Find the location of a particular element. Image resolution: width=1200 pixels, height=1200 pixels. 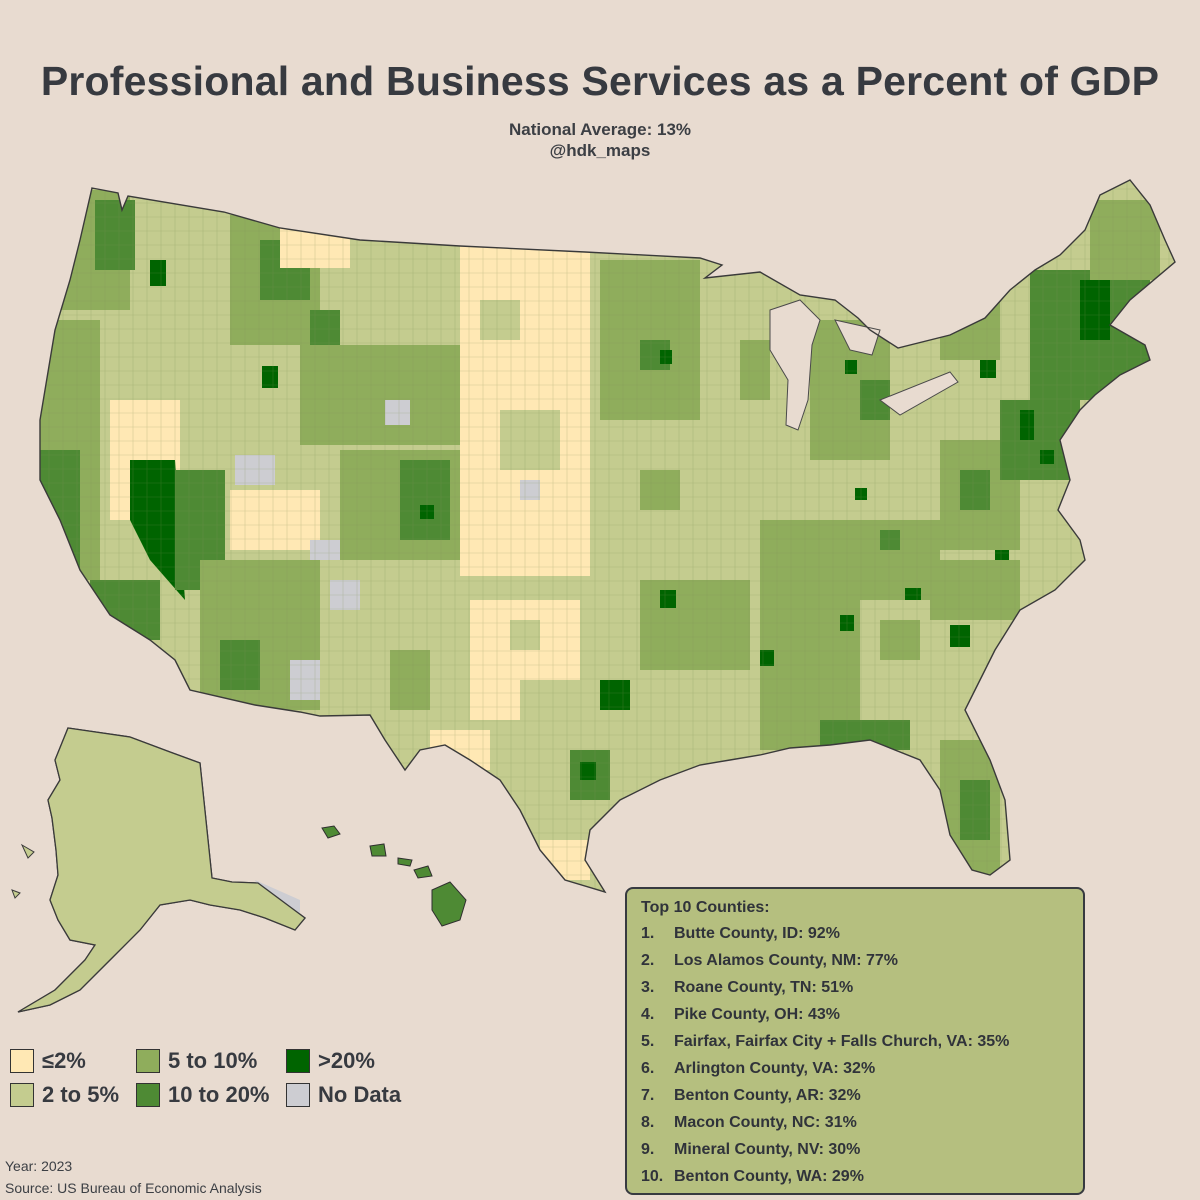

legend-label: >20% is located at coordinates (346, 1060).